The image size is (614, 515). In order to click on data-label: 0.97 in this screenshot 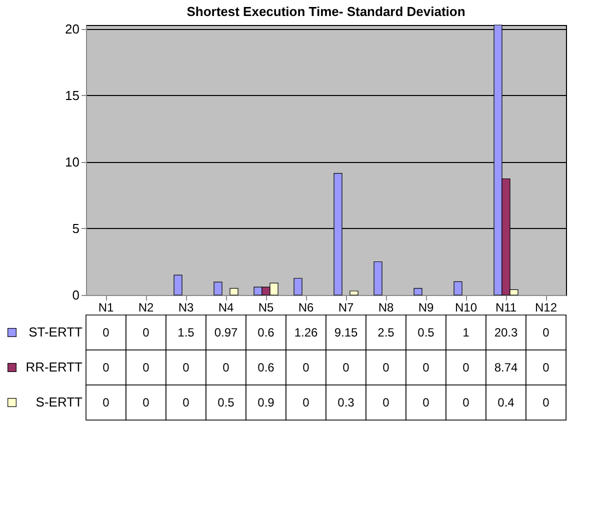, I will do `click(226, 333)`.